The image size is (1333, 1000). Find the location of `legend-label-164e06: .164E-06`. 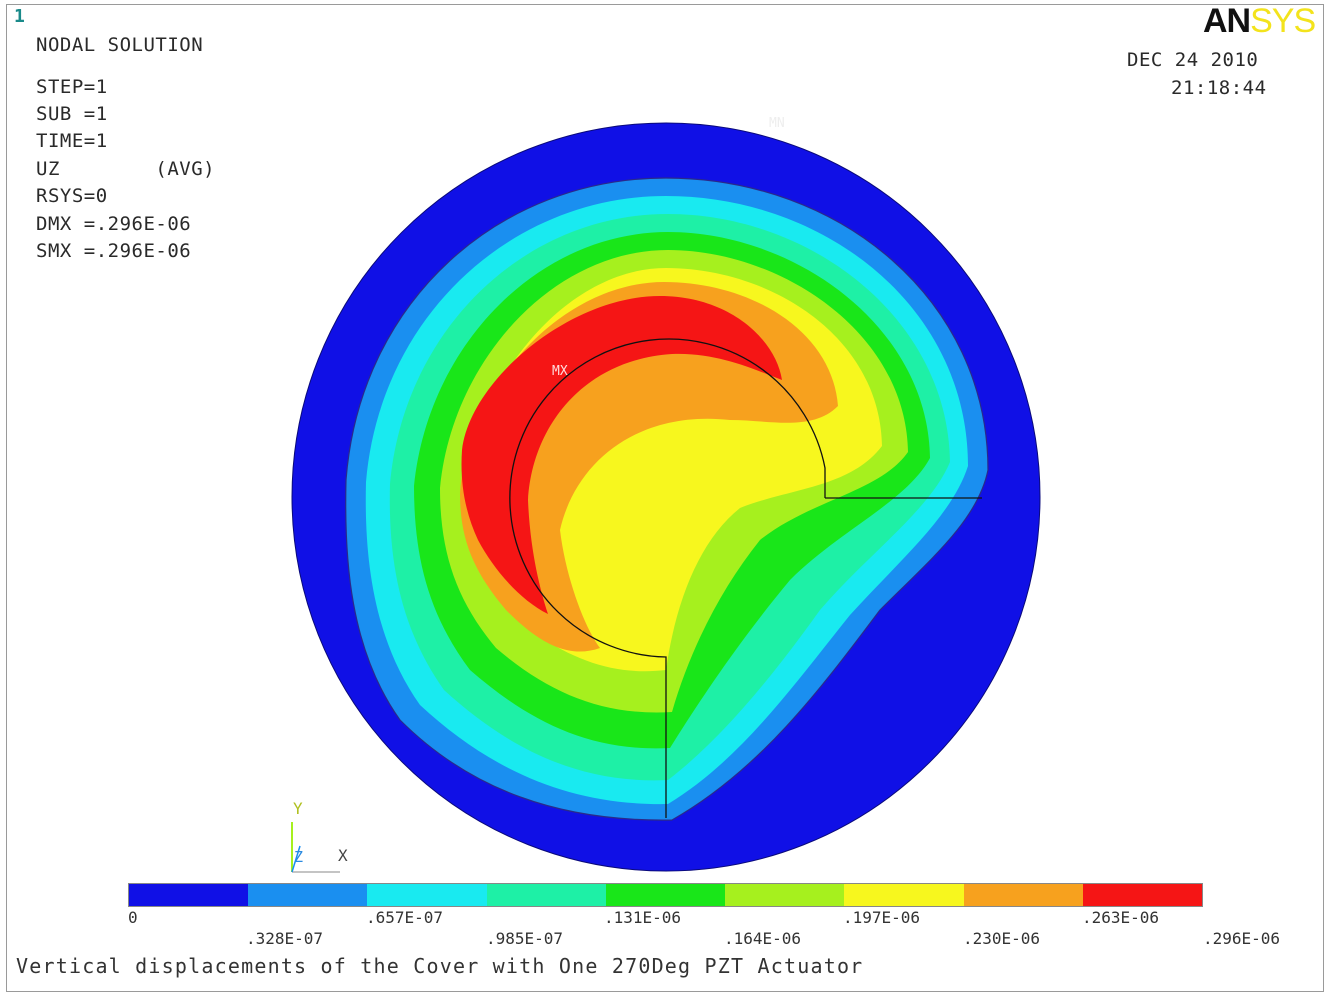

legend-label-164e06: .164E-06 is located at coordinates (763, 938).